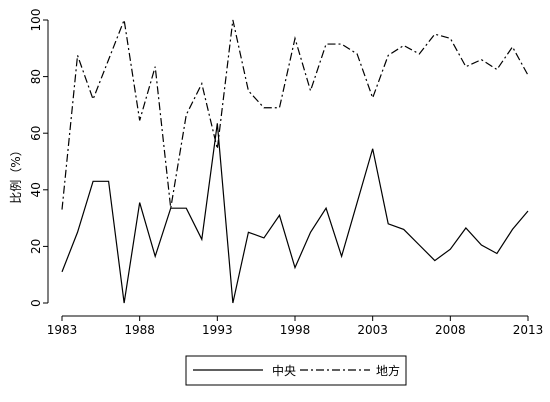 The width and height of the screenshot is (550, 402). Describe the element at coordinates (528, 330) in the screenshot. I see `x-tick-label: 2013` at that location.